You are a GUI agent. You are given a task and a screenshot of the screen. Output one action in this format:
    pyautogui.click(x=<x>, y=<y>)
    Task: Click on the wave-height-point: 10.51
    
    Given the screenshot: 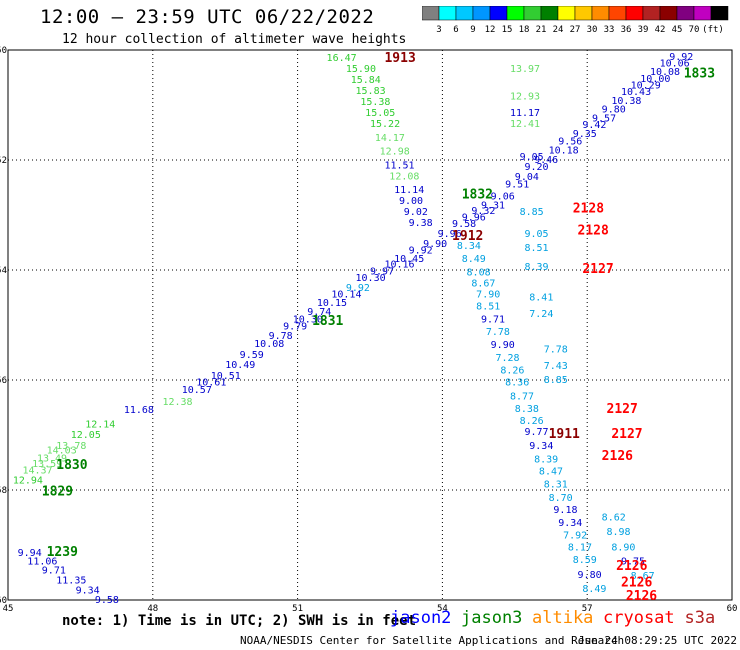 What is the action you would take?
    pyautogui.click(x=226, y=376)
    